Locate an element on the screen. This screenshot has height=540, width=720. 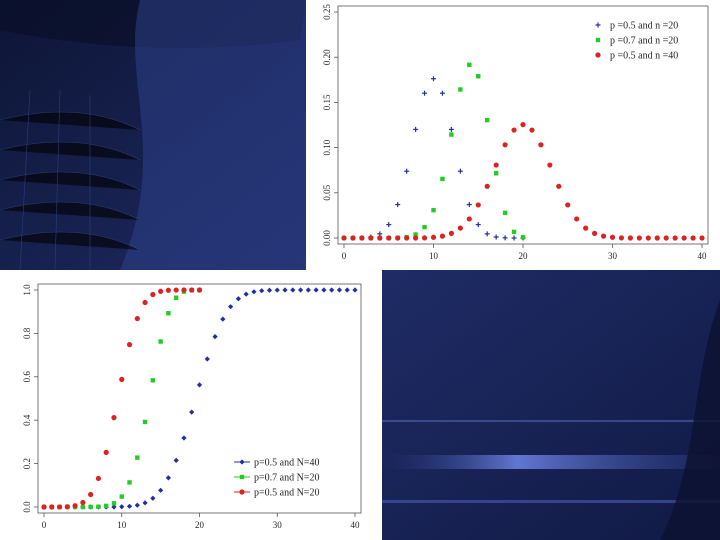
x-tick-label: 40 is located at coordinates (703, 256).